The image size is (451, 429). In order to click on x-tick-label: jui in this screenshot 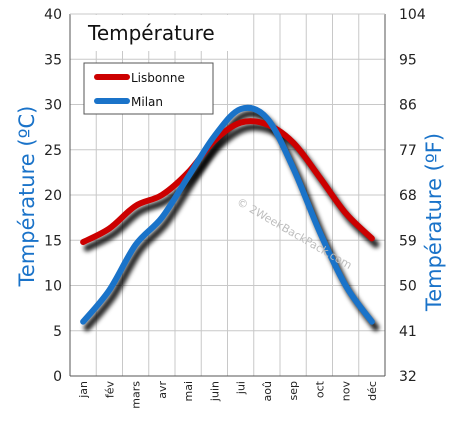, I will do `click(241, 388)`.